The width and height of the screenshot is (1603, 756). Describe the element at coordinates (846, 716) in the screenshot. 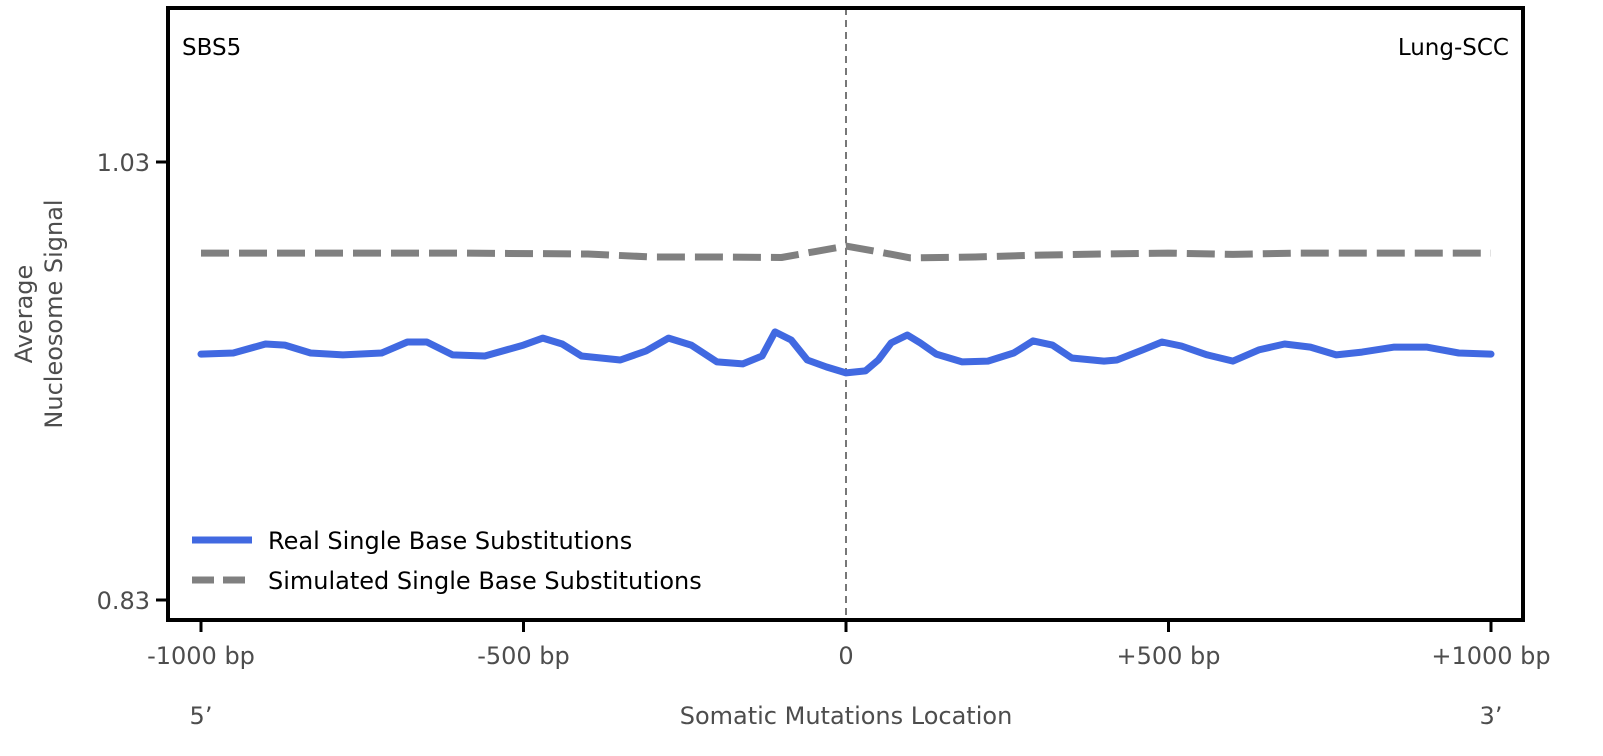

I see `x-axis-label: Somatic Mutations Location` at that location.